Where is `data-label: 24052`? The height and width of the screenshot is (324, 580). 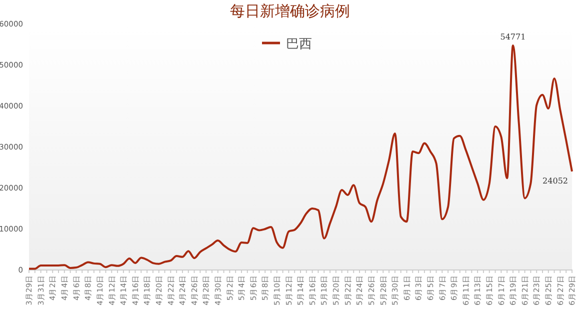 data-label: 24052 is located at coordinates (555, 181).